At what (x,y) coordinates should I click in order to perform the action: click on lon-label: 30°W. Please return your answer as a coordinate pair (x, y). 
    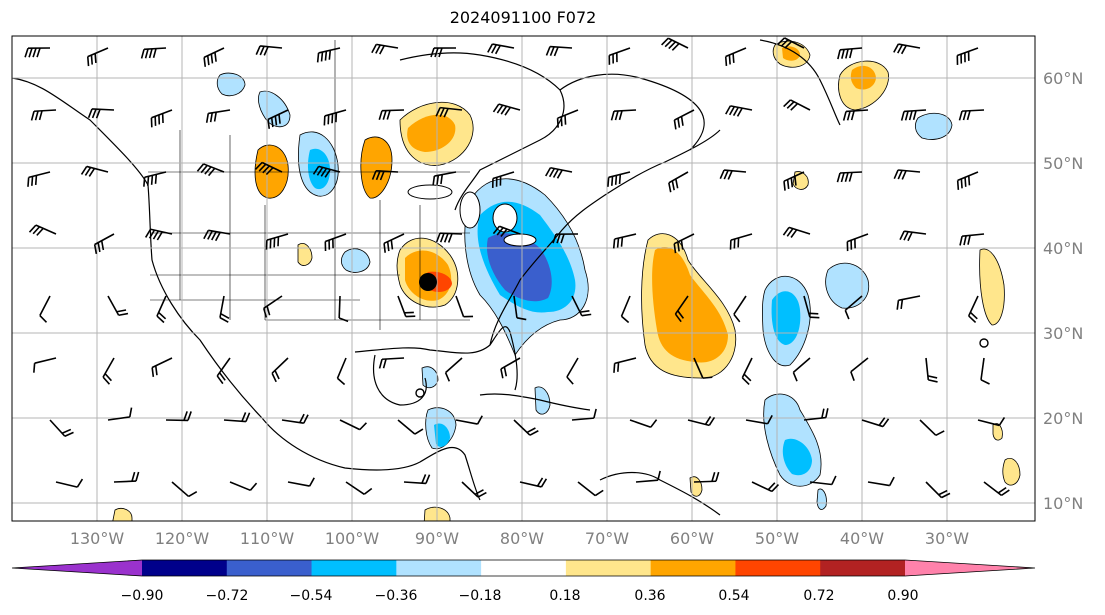
    Looking at the image, I should click on (947, 538).